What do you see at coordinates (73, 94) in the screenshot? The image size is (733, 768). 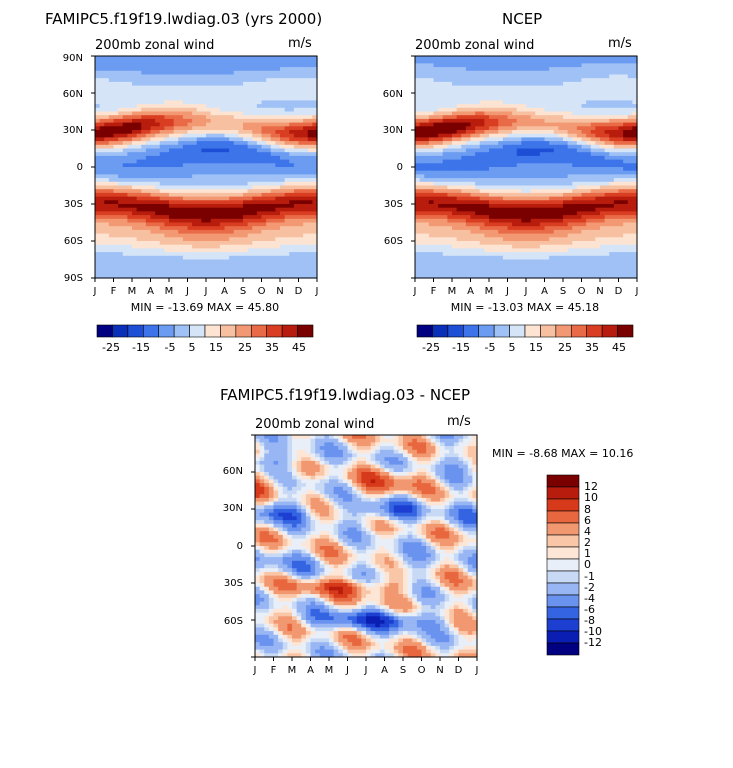 I see `y-tick-label: 60N` at bounding box center [73, 94].